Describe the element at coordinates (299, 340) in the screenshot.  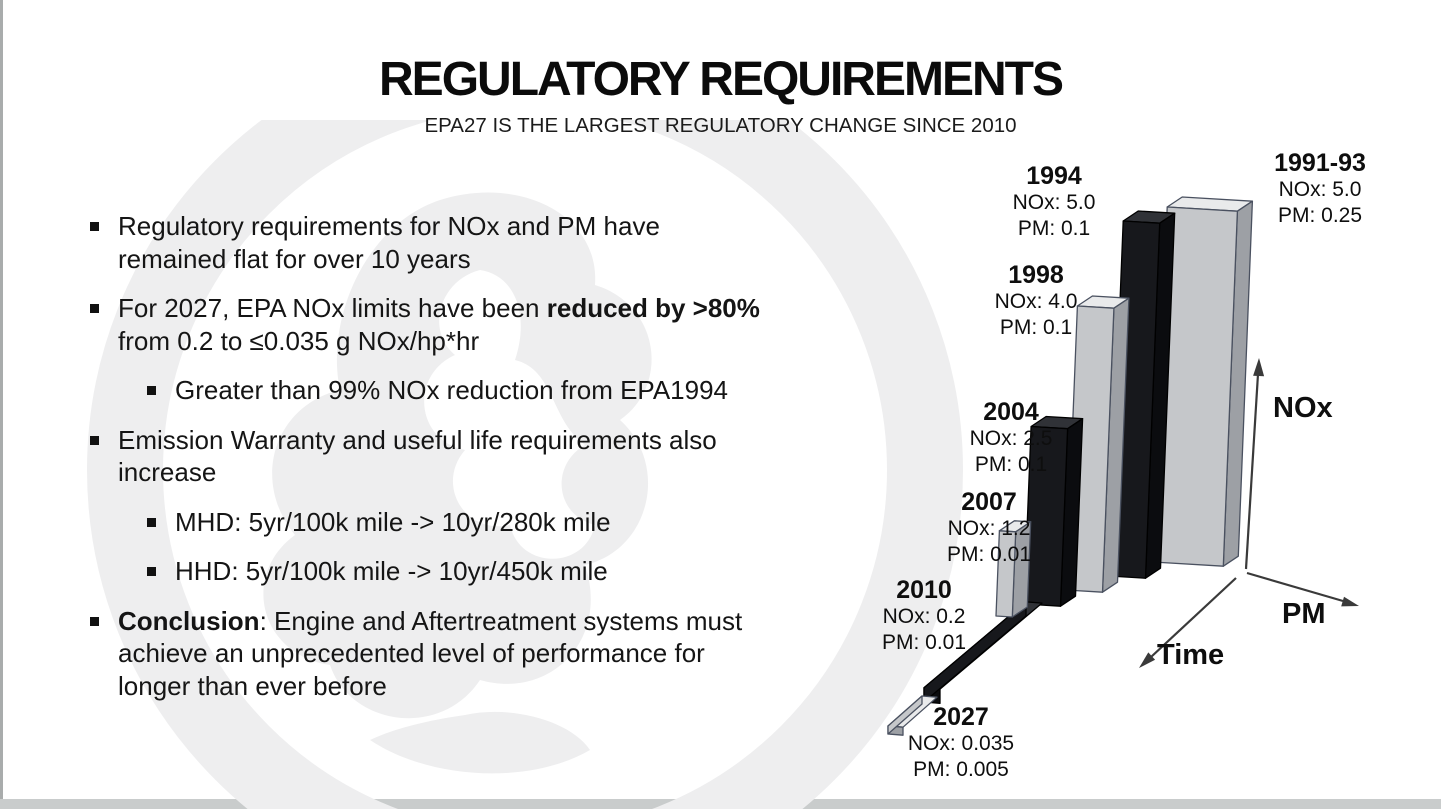
I see `bullet-text-segment: from 0.2 to ≤0.035 g NOx/hp*hr` at that location.